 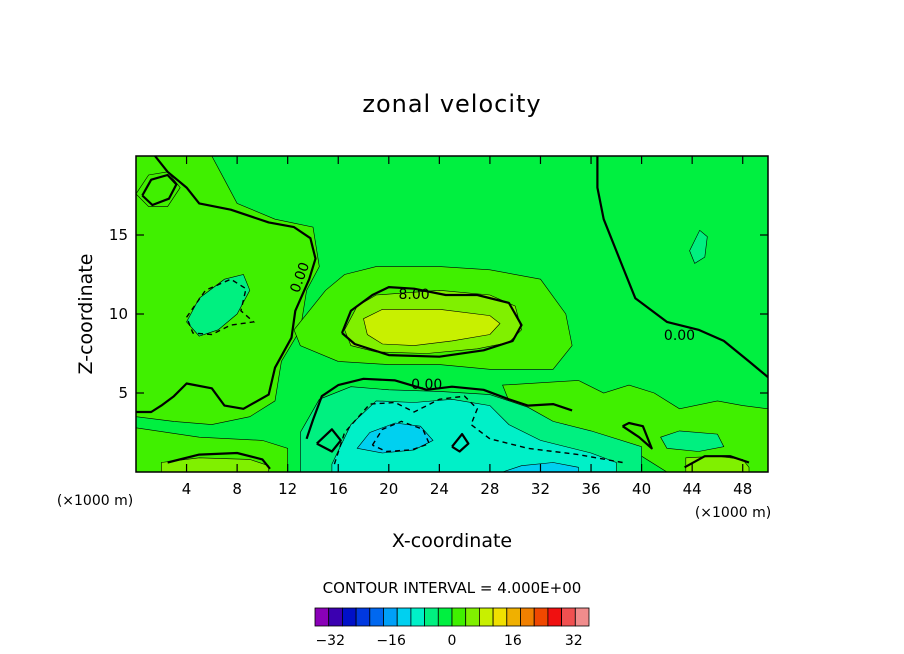 I want to click on x-tick-label-11: 48, so click(x=742, y=489).